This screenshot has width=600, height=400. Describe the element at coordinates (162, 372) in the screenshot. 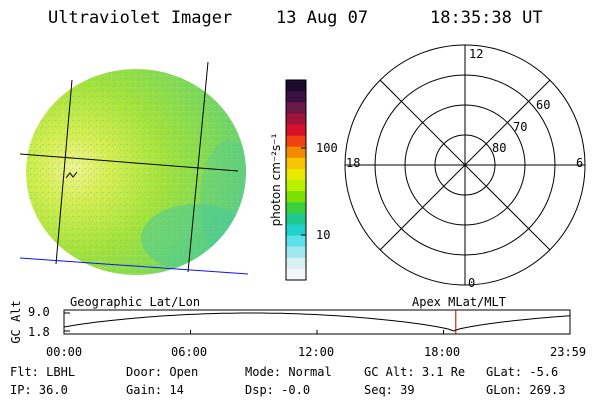

I see `info-door: Door: Open` at that location.